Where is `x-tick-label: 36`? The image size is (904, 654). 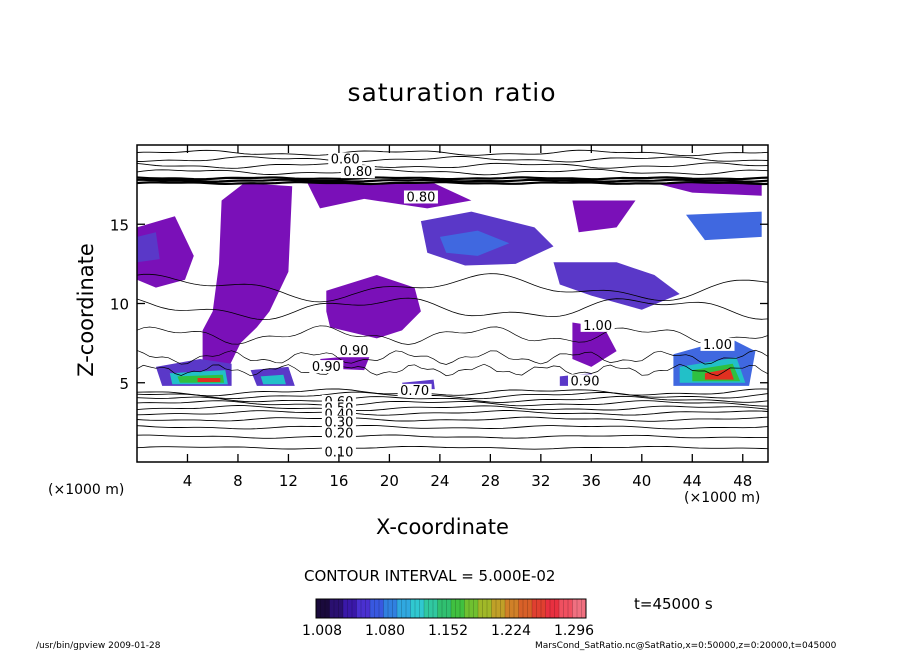
x-tick-label: 36 is located at coordinates (591, 481).